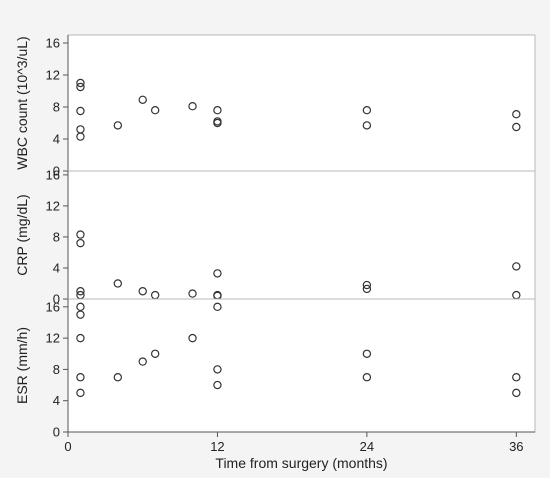  I want to click on x-axis-title: Time from surgery (months), so click(301, 463).